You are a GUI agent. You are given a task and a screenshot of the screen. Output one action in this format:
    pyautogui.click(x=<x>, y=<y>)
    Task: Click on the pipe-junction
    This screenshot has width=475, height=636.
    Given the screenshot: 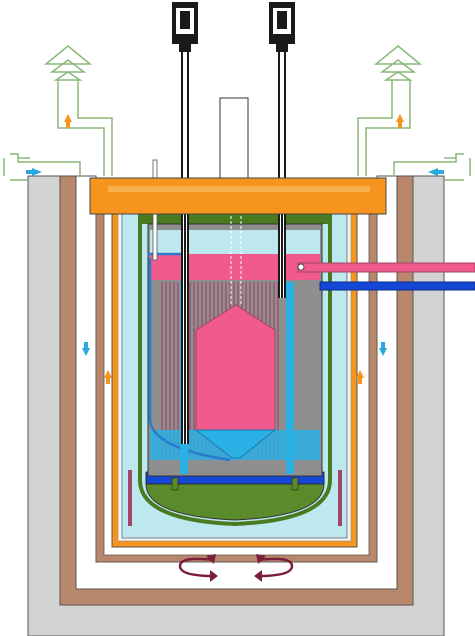 What is the action you would take?
    pyautogui.click(x=301, y=267)
    